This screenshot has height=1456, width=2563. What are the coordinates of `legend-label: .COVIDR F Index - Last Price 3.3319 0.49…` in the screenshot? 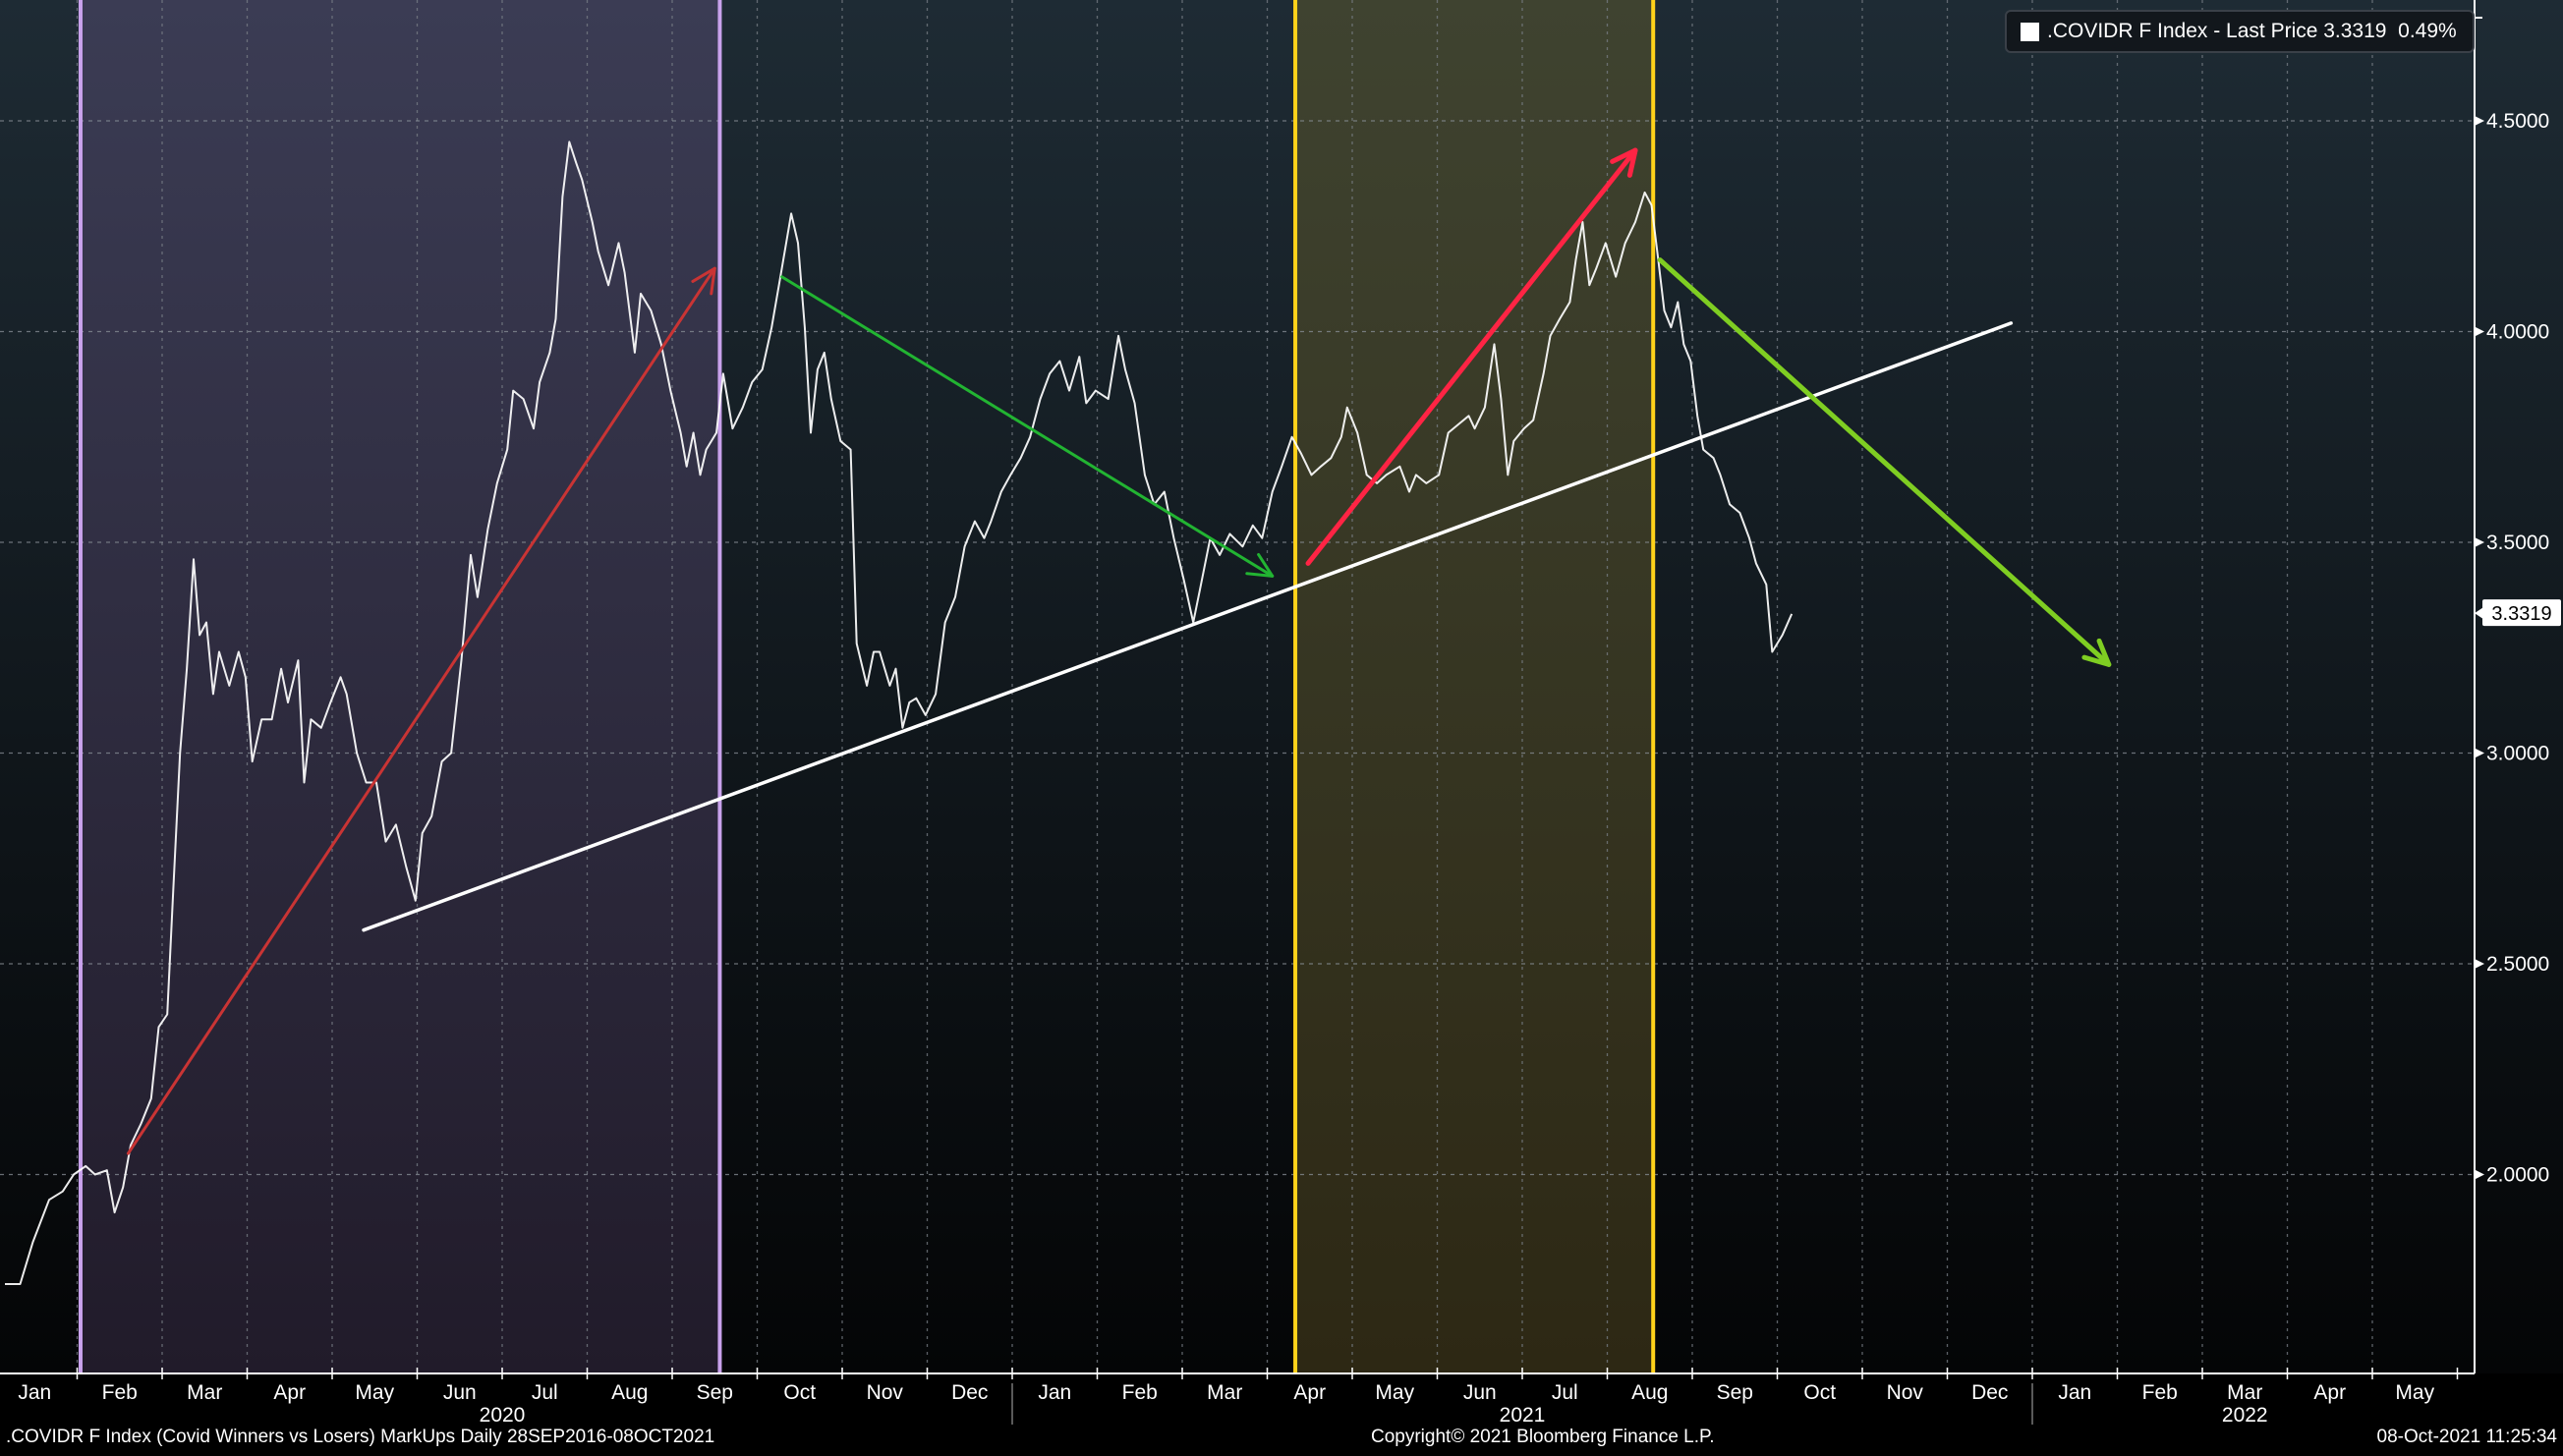 It's located at (2252, 31).